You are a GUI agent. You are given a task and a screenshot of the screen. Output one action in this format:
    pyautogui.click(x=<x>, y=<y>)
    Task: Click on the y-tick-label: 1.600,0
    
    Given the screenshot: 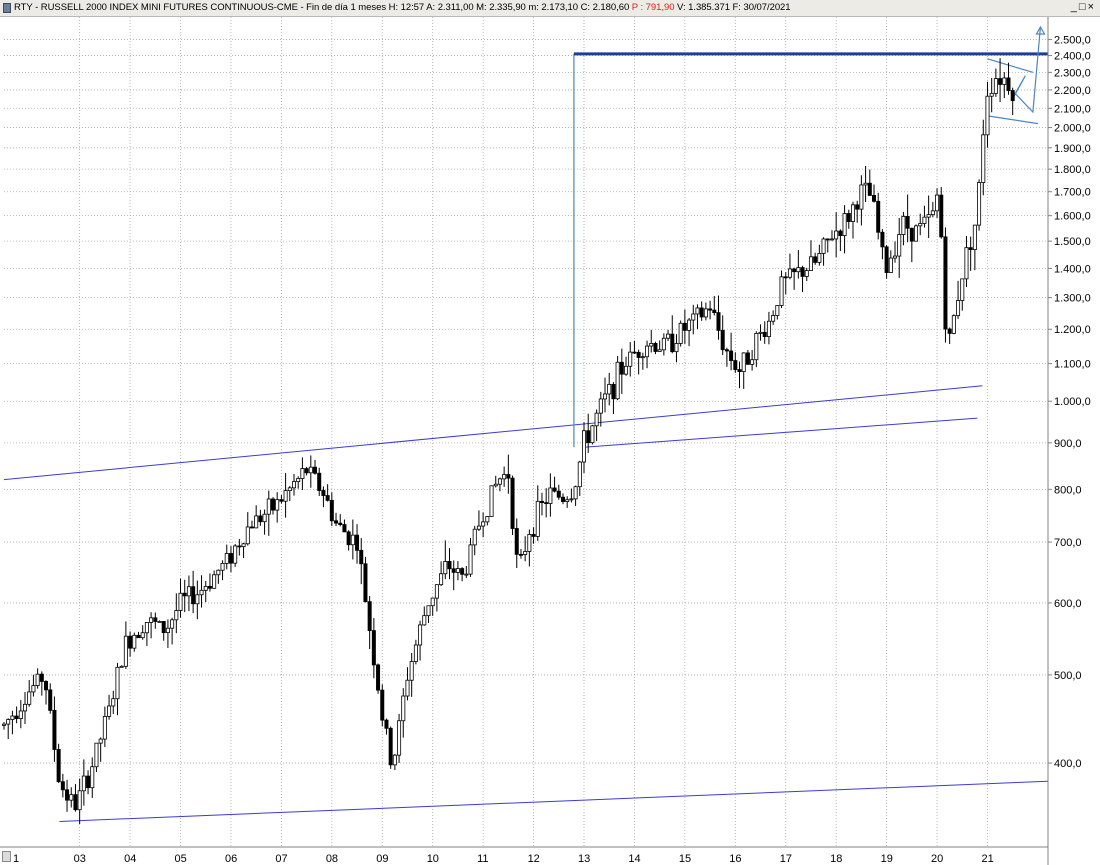 What is the action you would take?
    pyautogui.click(x=1072, y=217)
    